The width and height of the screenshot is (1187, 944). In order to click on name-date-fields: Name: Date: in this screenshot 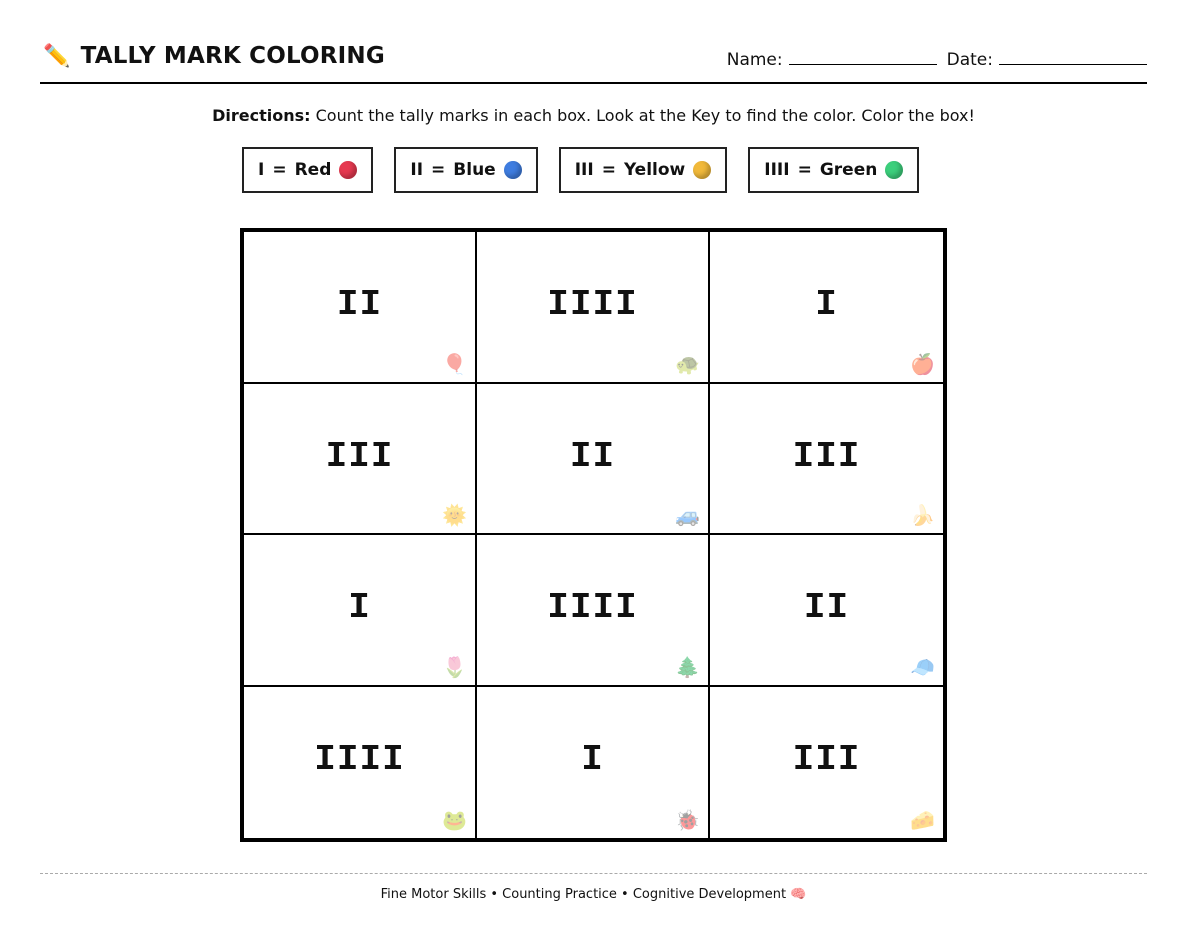, I will do `click(937, 60)`.